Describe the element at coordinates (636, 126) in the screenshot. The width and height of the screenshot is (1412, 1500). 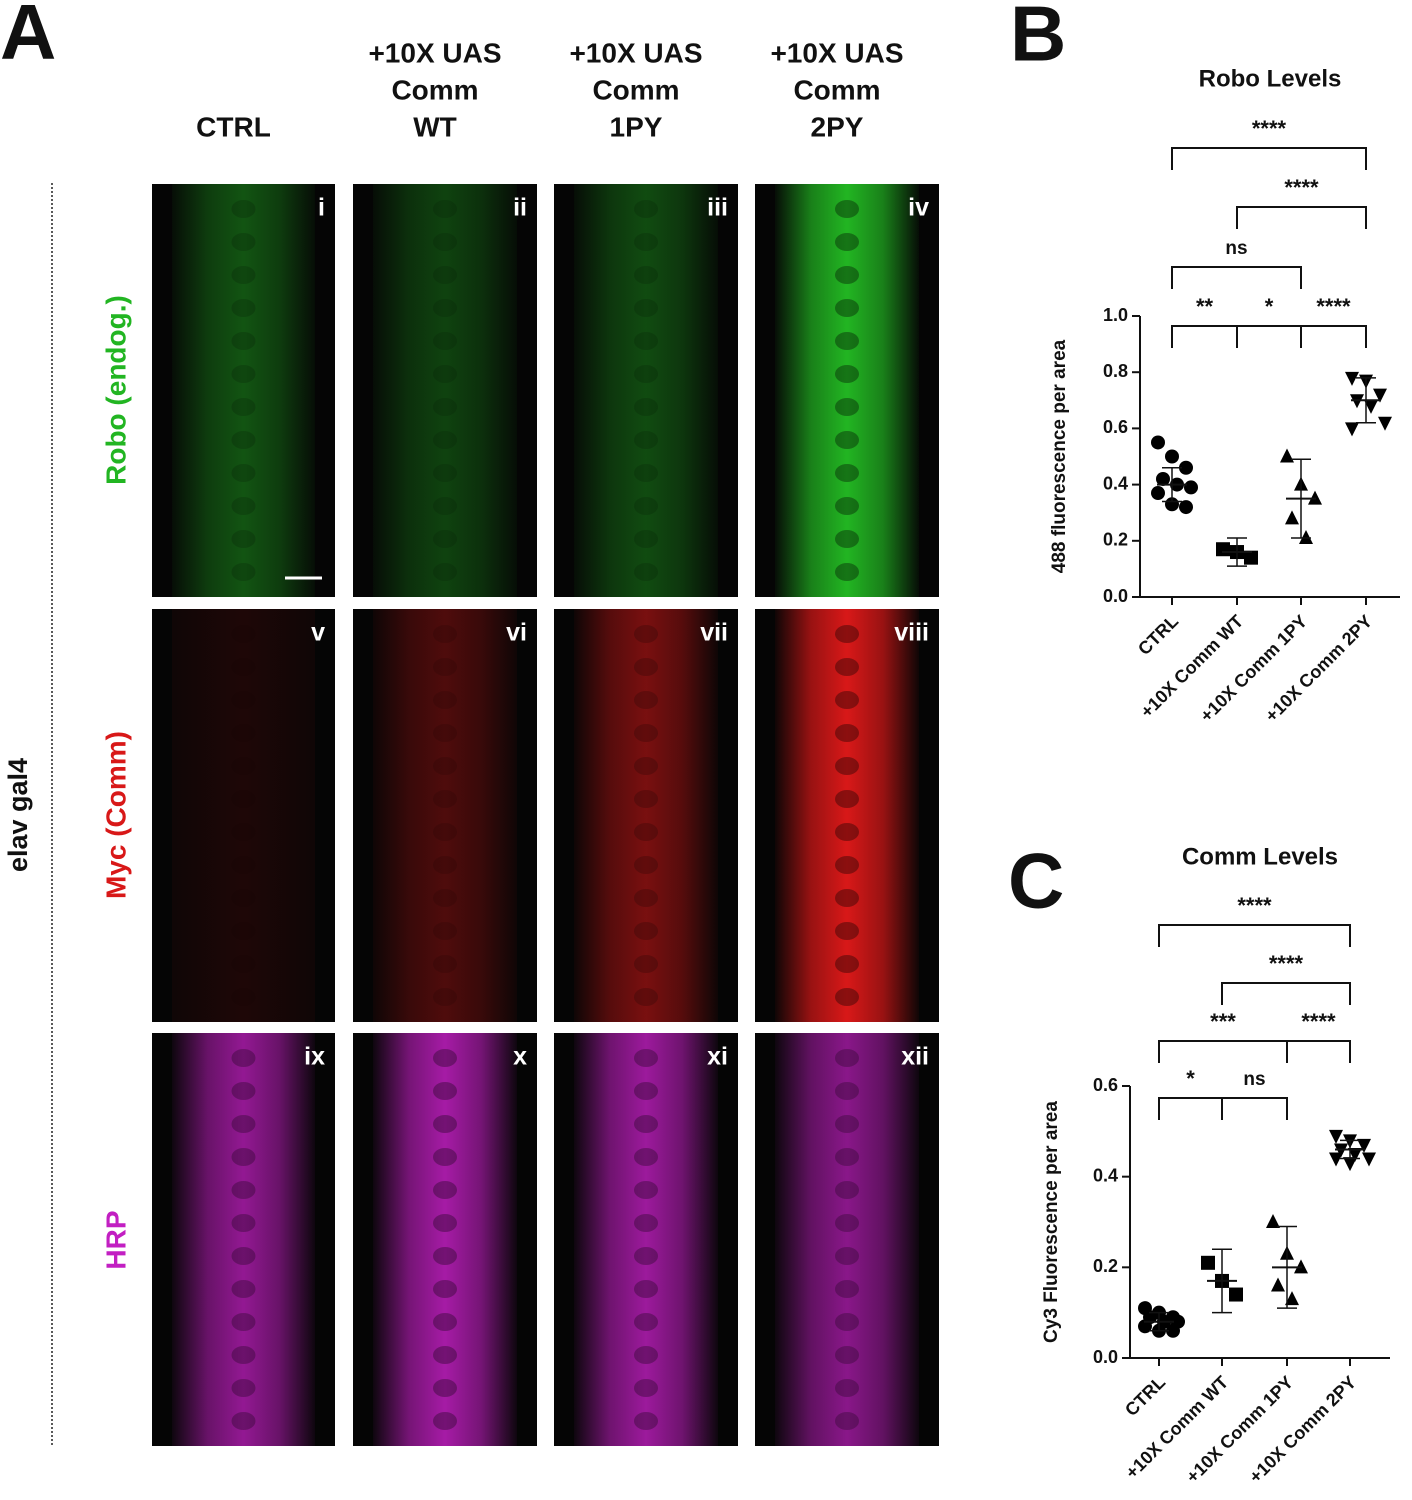
I see `column-header: 1PY` at that location.